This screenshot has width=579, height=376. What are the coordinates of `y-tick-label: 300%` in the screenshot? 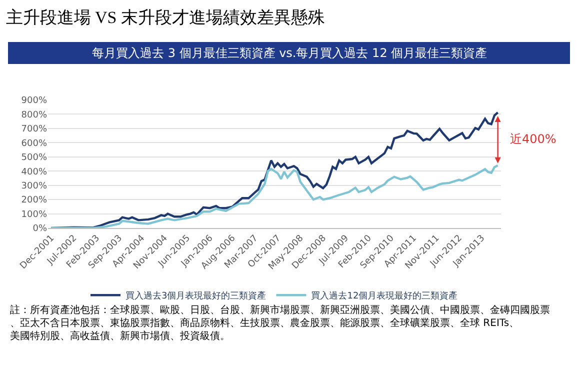 It's located at (34, 186).